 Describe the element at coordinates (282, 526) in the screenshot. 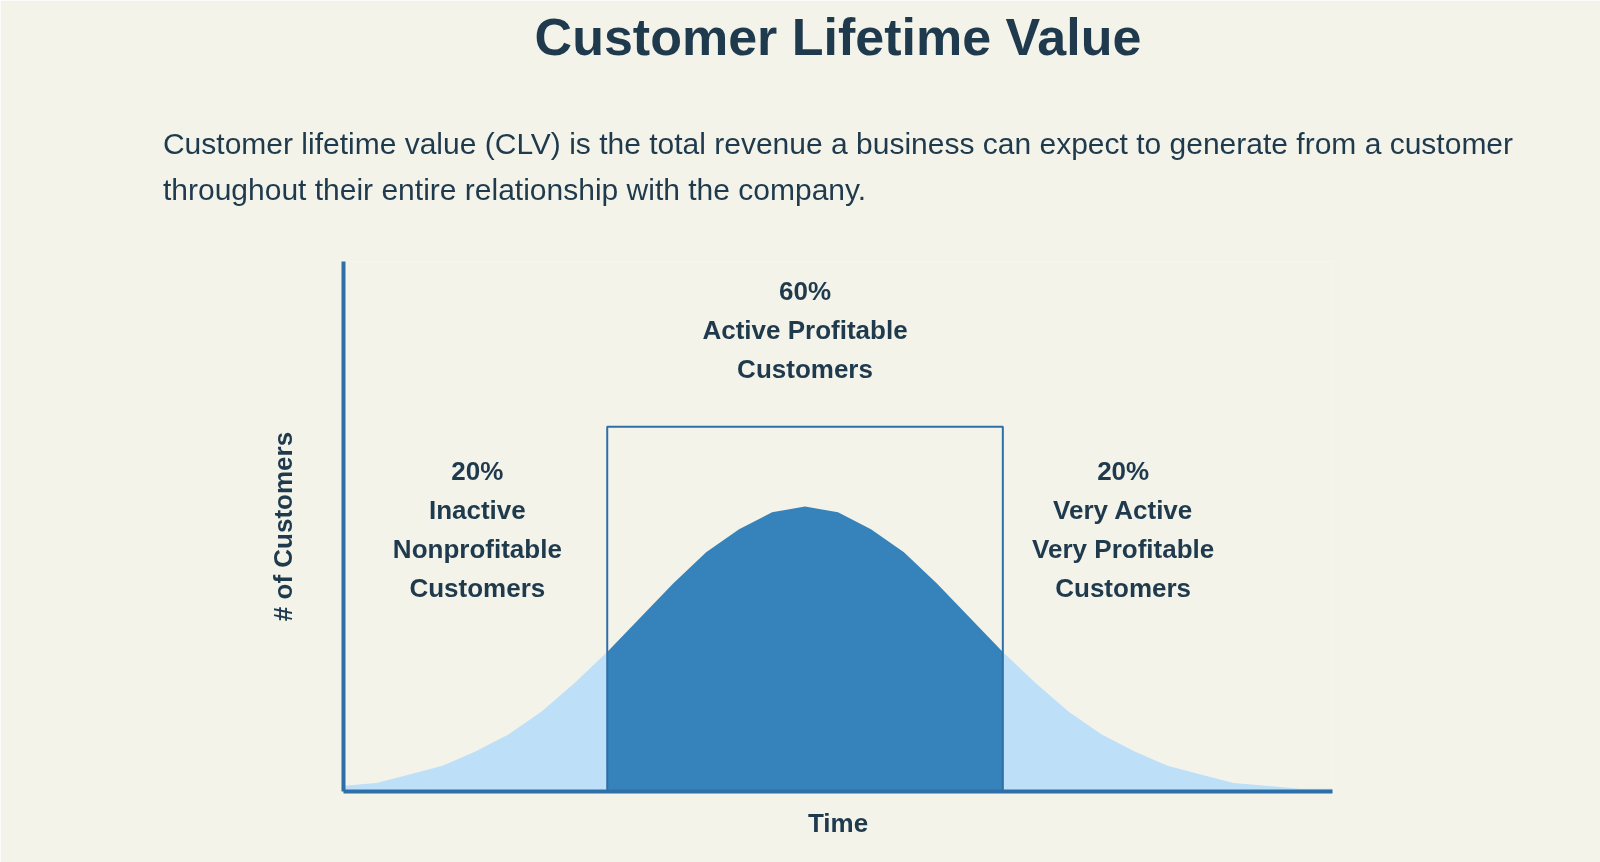

I see `y-axis-title: # of Customers` at that location.